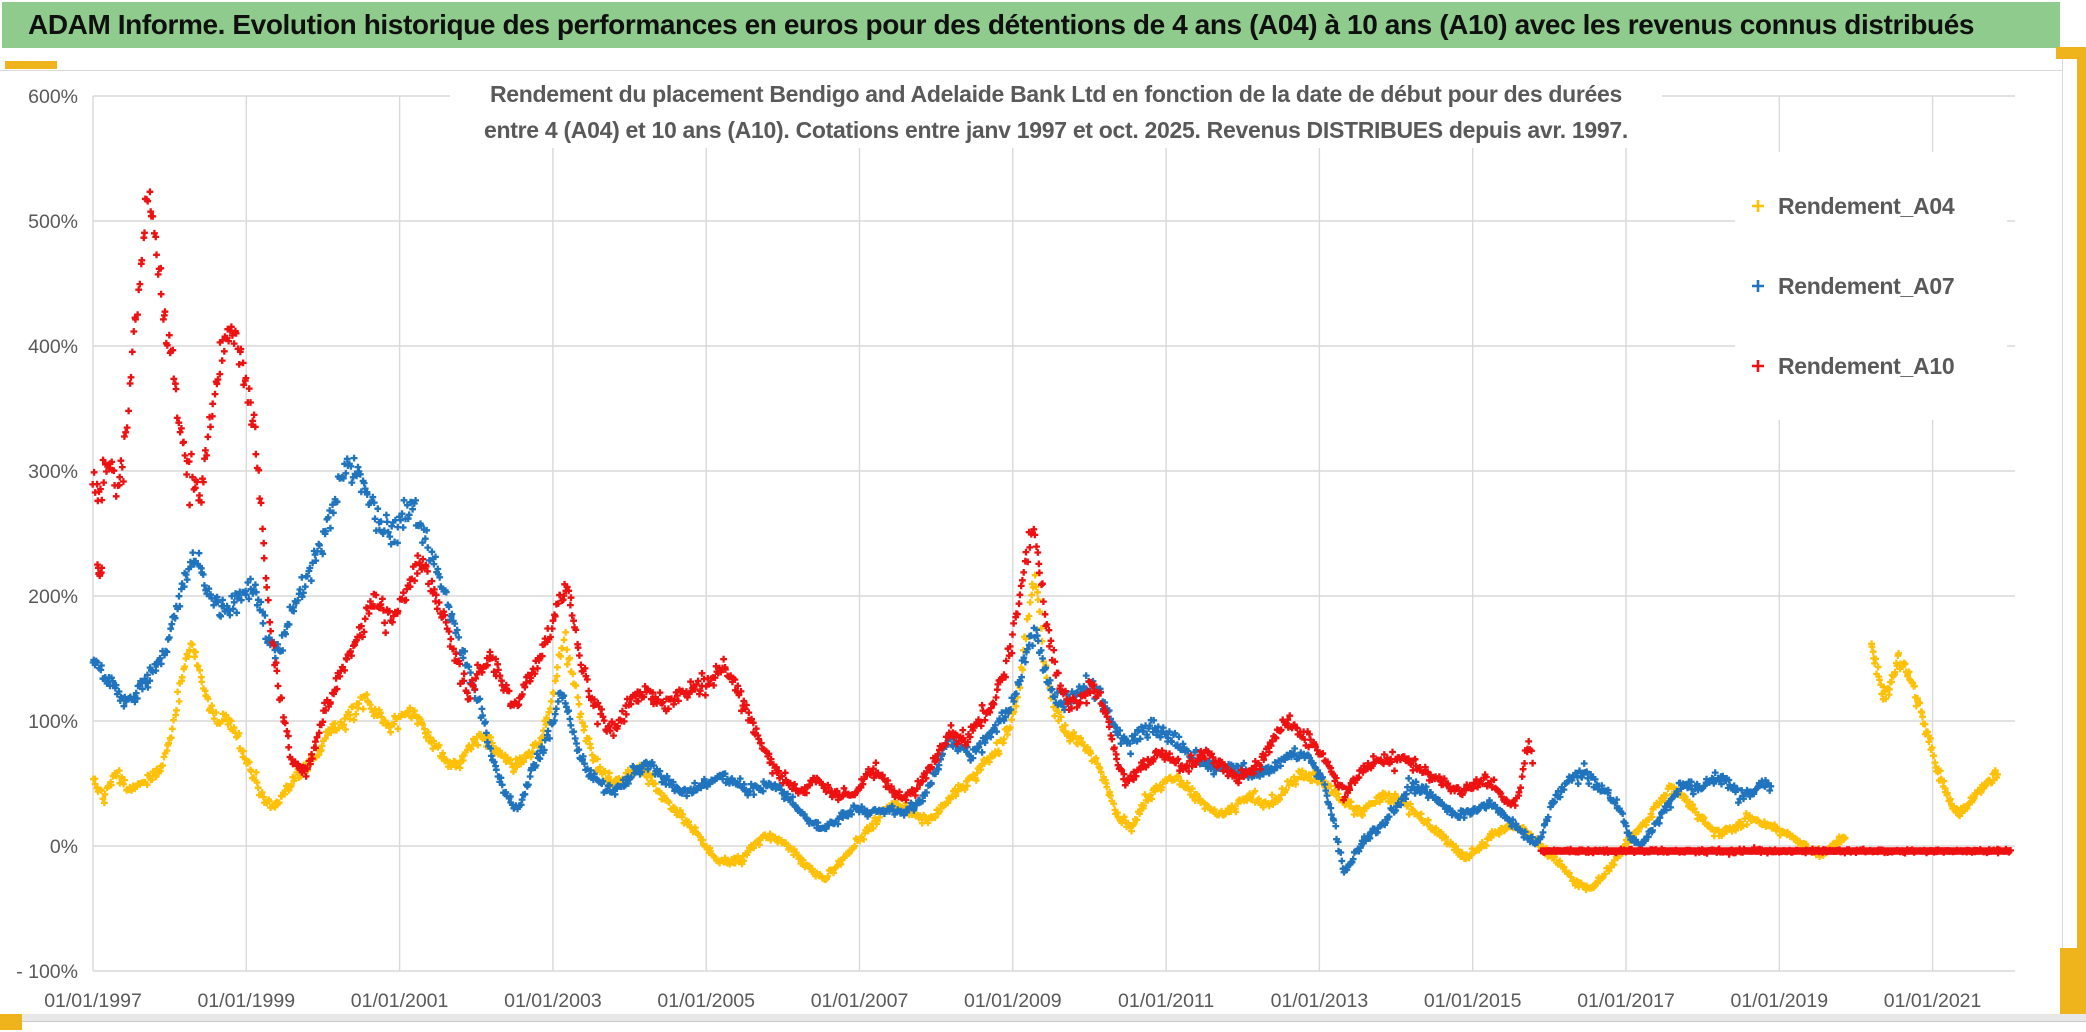 This screenshot has height=1032, width=2086. Describe the element at coordinates (1166, 1001) in the screenshot. I see `x-tick-label: 01/01/2011` at that location.